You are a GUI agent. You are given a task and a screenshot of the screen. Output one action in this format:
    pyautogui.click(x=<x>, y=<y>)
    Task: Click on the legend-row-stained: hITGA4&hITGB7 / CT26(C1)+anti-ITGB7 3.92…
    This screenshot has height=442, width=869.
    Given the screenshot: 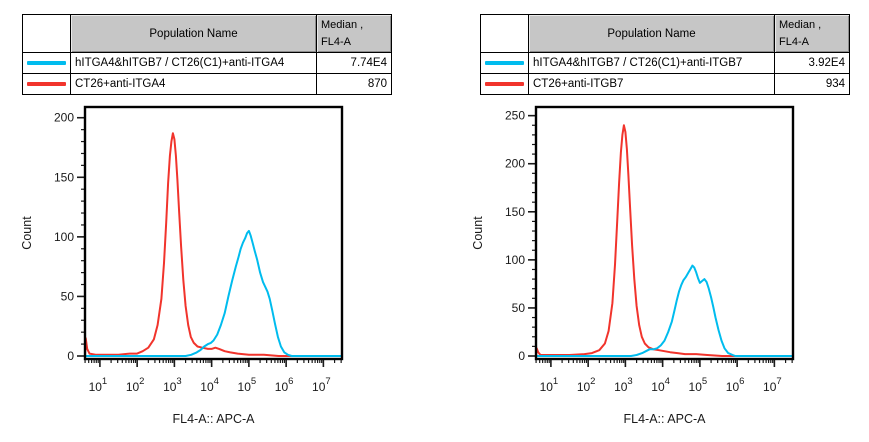 What is the action you would take?
    pyautogui.click(x=665, y=63)
    